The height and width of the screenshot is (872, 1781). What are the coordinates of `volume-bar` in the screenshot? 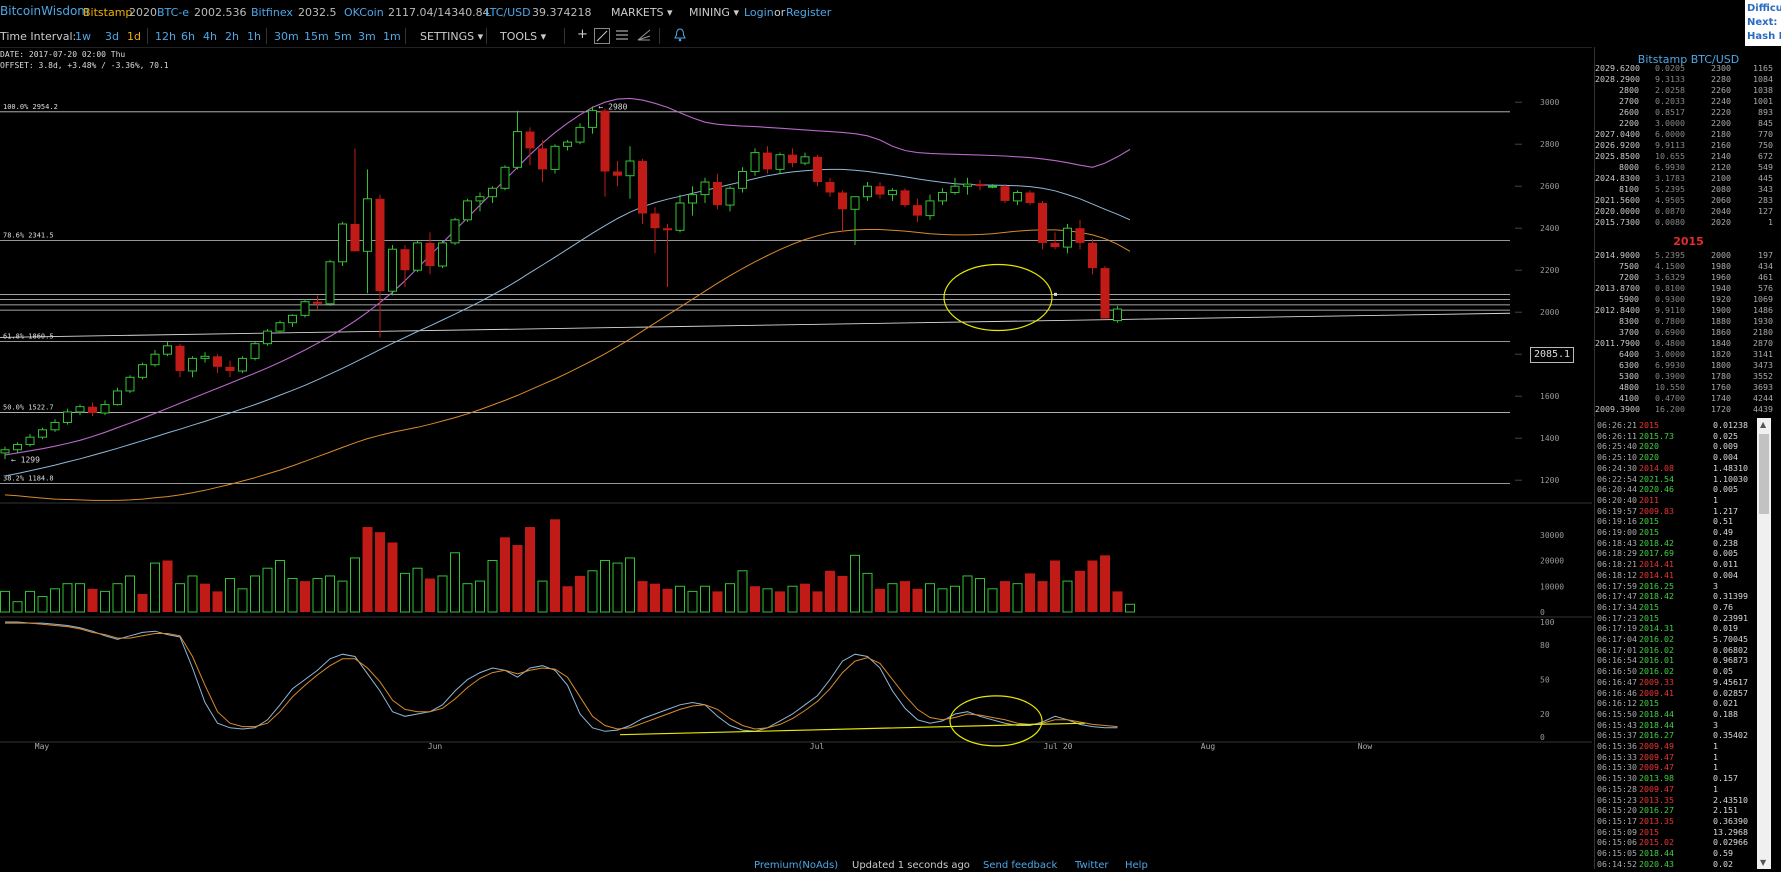 It's located at (805, 597).